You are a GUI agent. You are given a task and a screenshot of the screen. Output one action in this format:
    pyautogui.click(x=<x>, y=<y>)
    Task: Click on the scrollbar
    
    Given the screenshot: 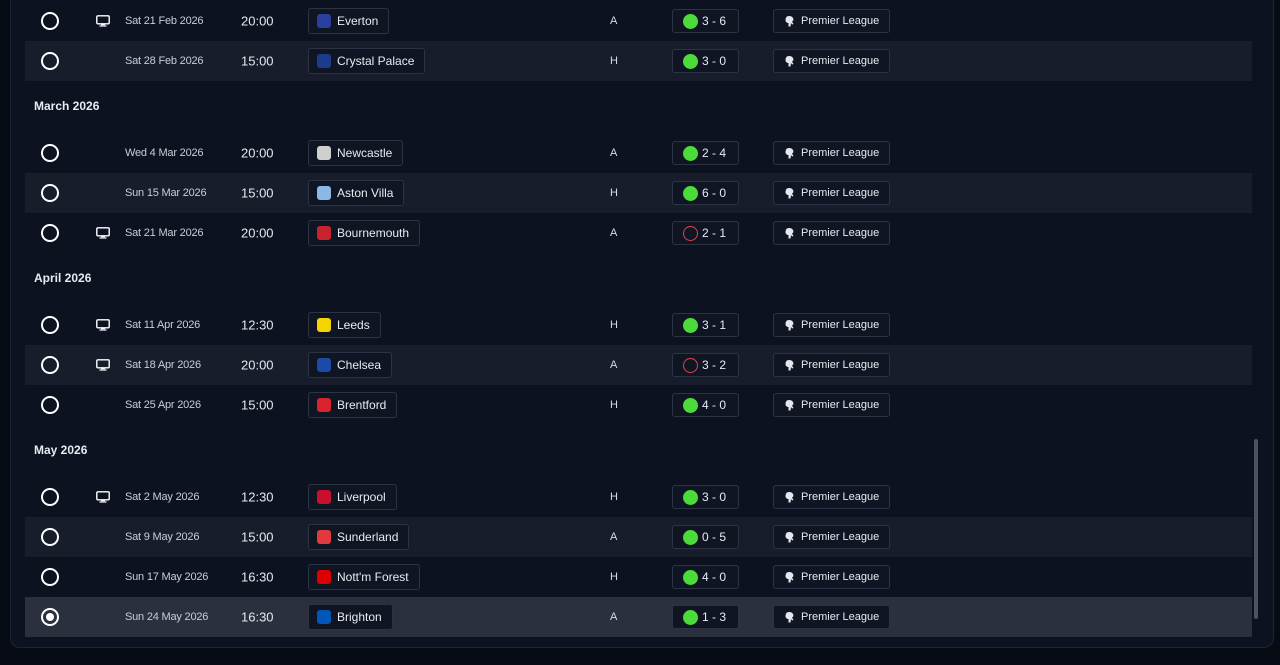 What is the action you would take?
    pyautogui.click(x=1256, y=529)
    